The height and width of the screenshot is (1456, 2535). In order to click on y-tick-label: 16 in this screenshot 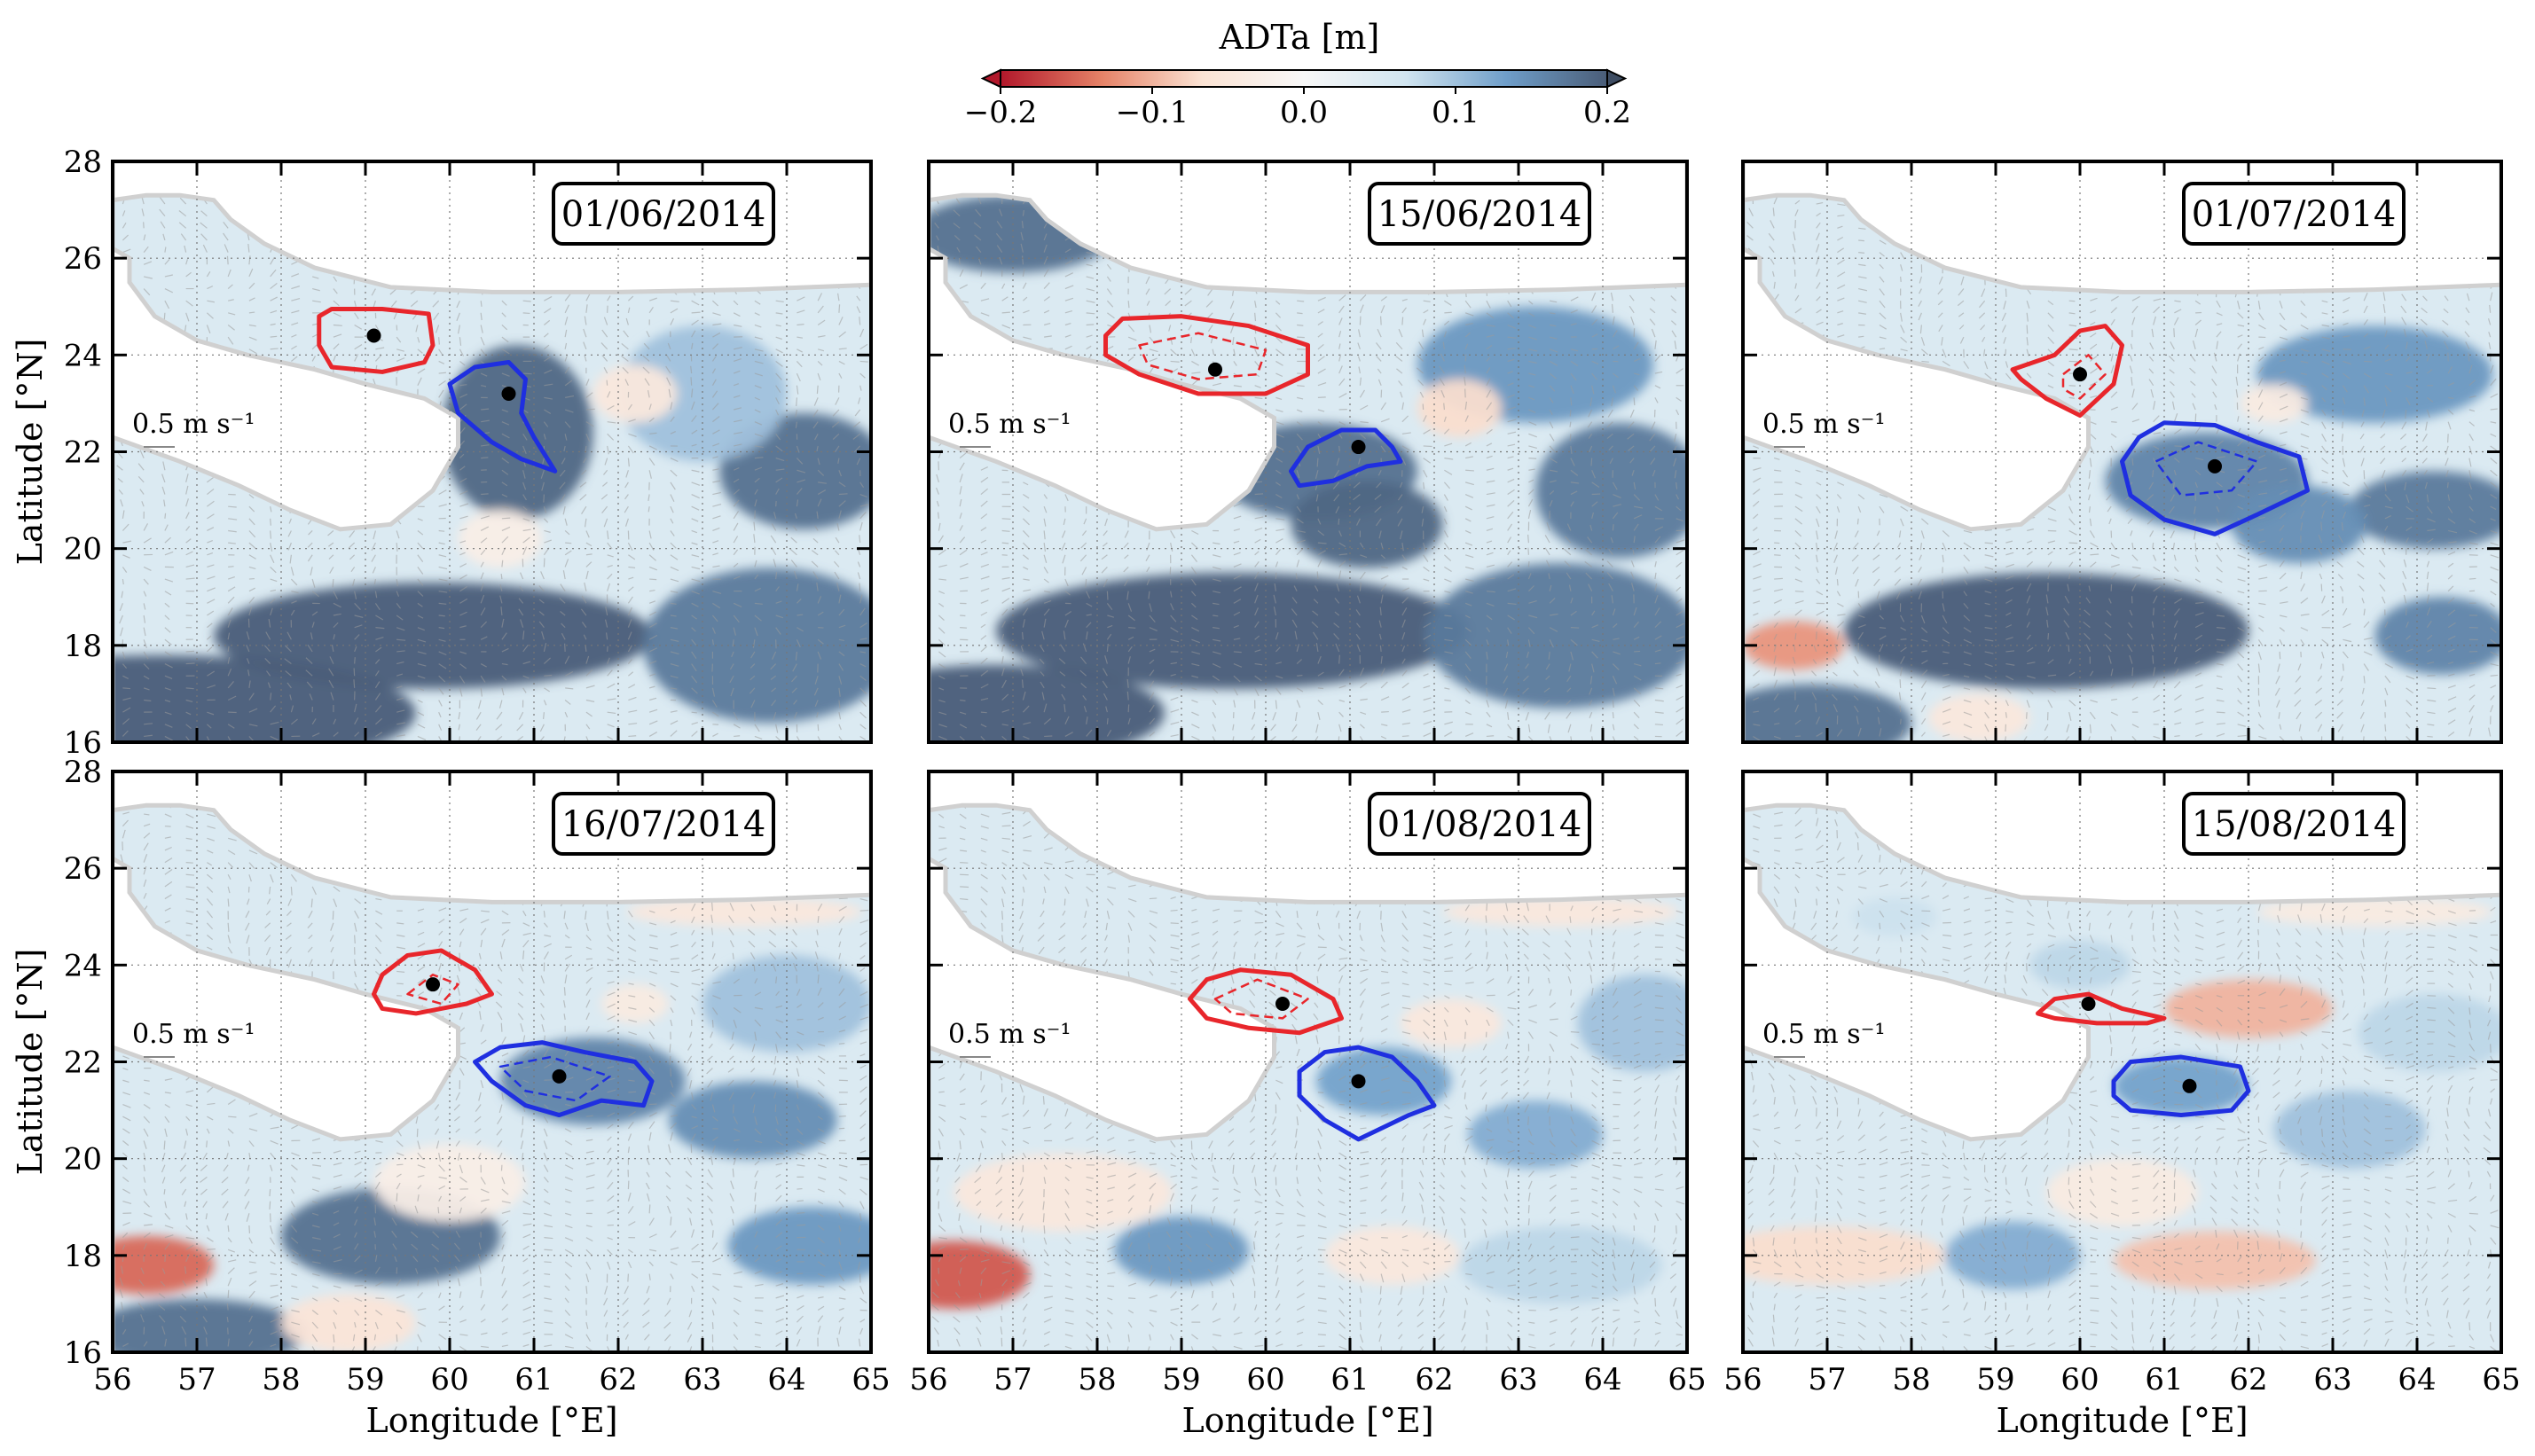, I will do `click(83, 743)`.